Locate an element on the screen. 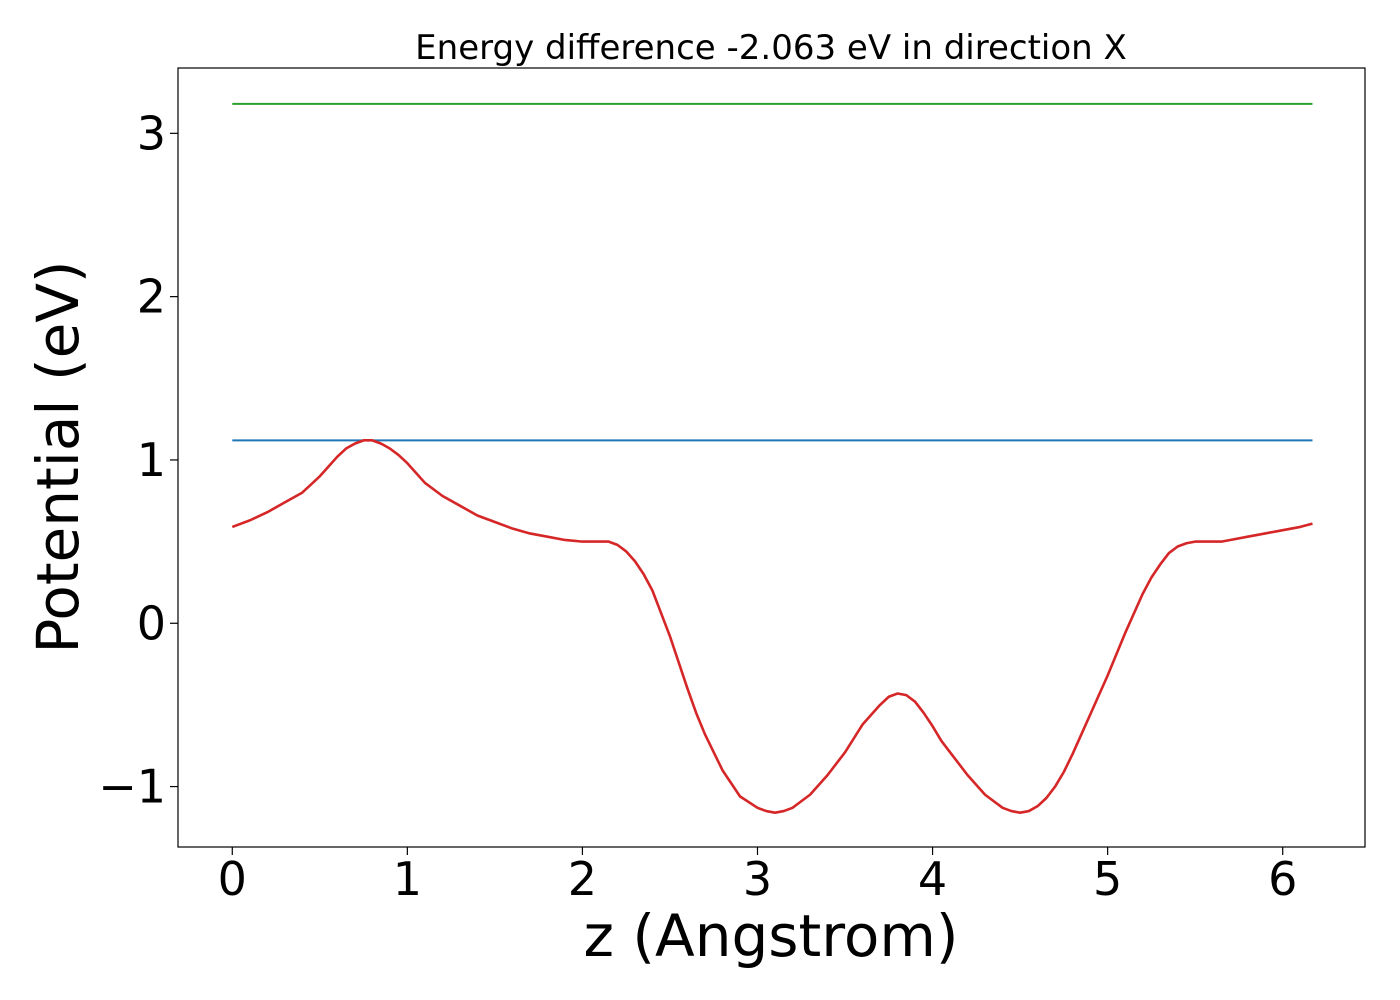  y-tick-label: 0 is located at coordinates (151, 623).